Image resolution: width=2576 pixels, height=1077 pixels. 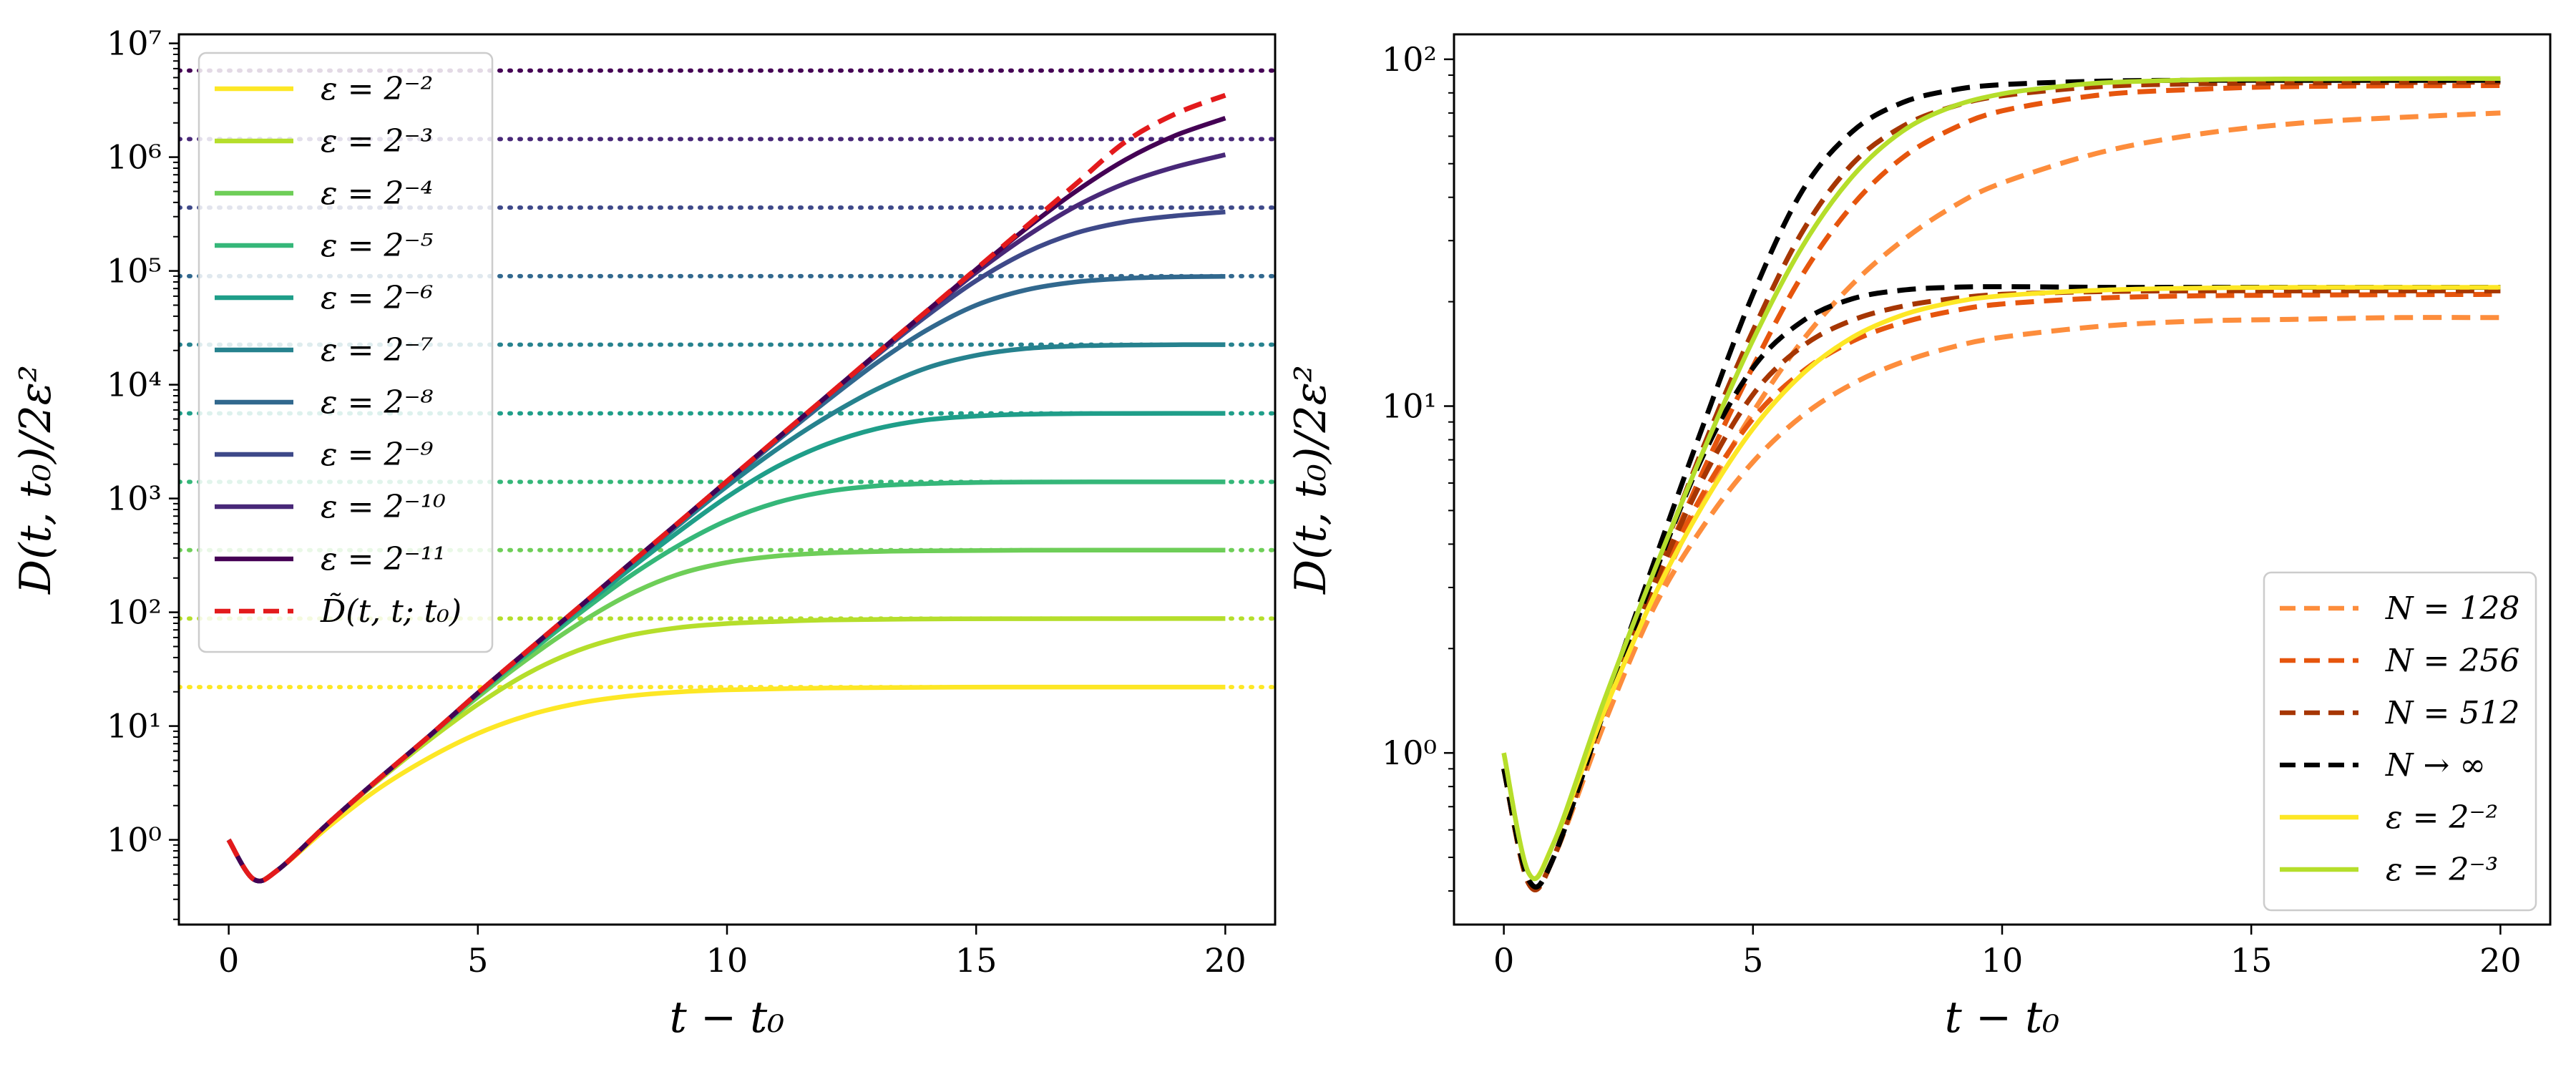 What do you see at coordinates (1409, 59) in the screenshot?
I see `right-y-tick-label: 10²` at bounding box center [1409, 59].